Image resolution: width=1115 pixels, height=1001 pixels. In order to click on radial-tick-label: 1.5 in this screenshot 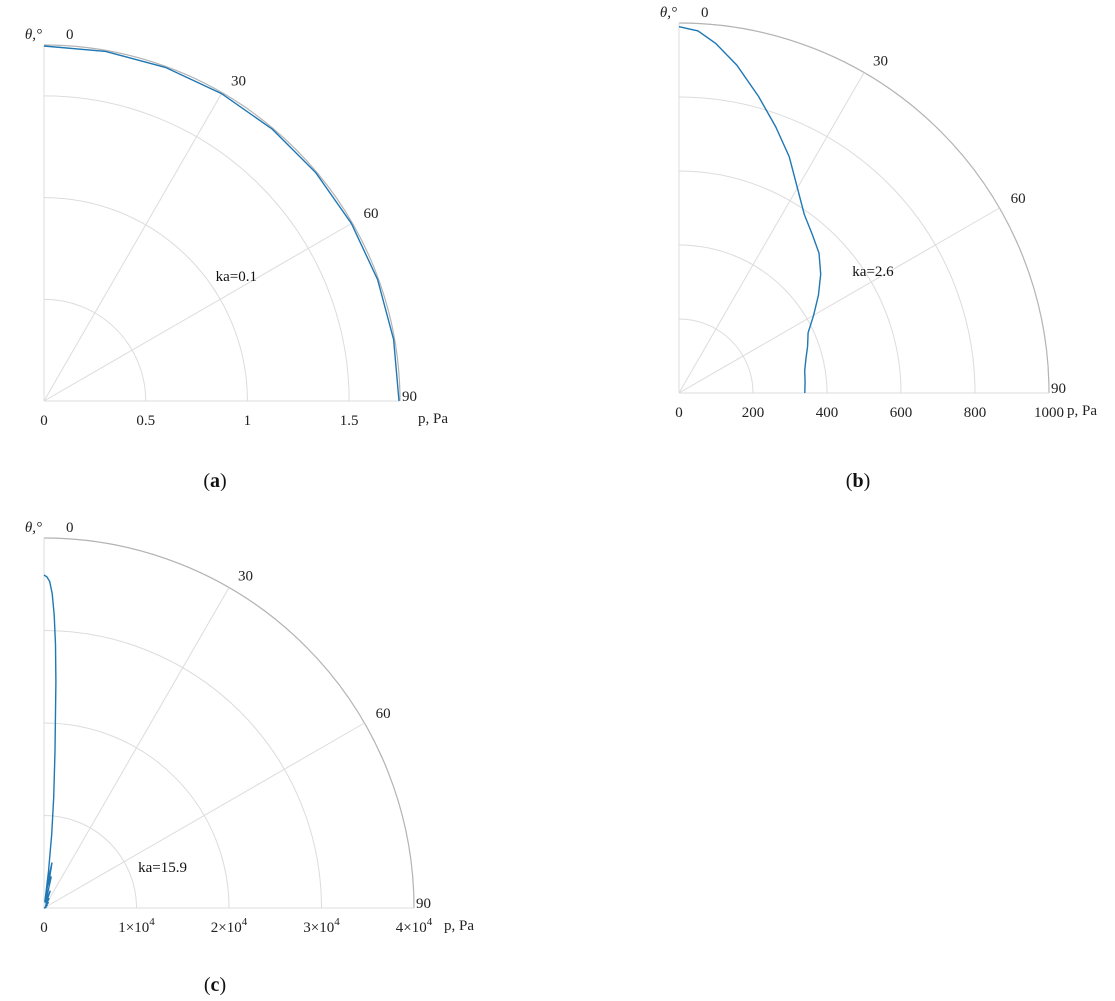, I will do `click(349, 421)`.